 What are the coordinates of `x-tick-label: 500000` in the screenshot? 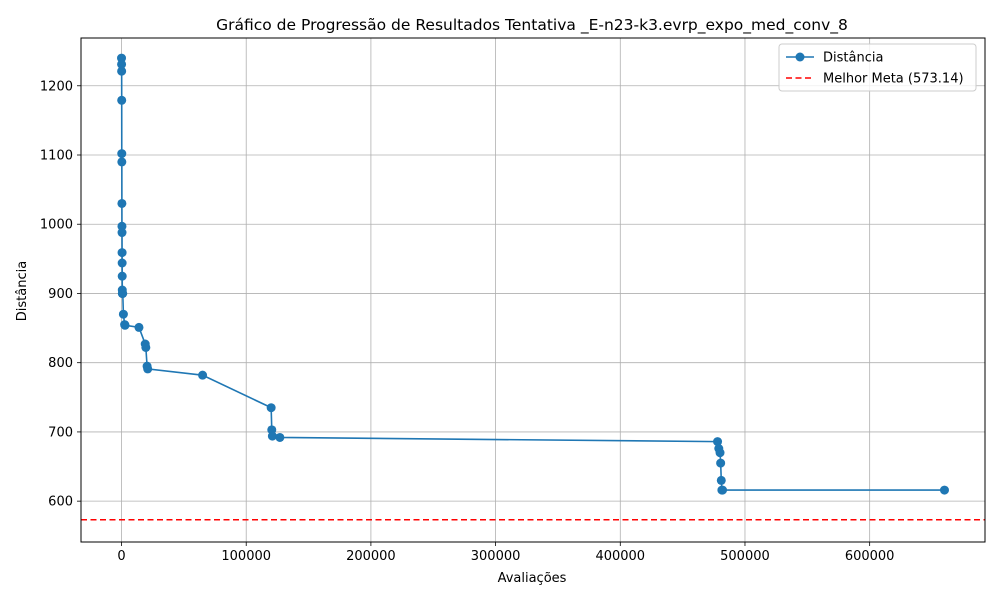 It's located at (745, 556).